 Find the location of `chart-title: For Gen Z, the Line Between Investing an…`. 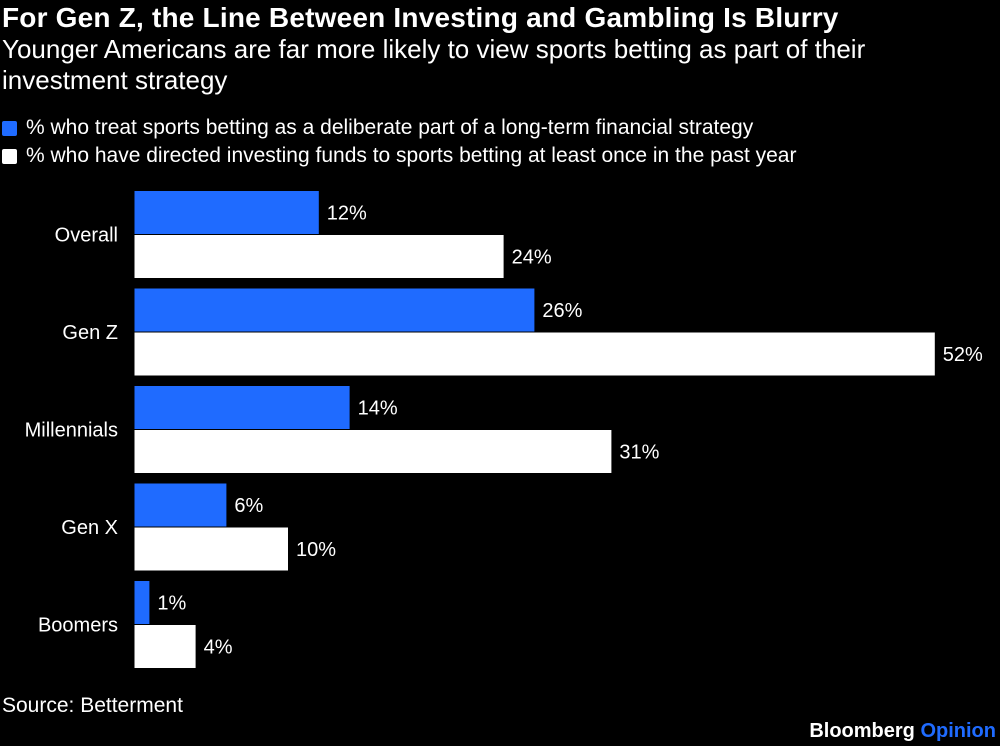

chart-title: For Gen Z, the Line Between Investing an… is located at coordinates (420, 17).